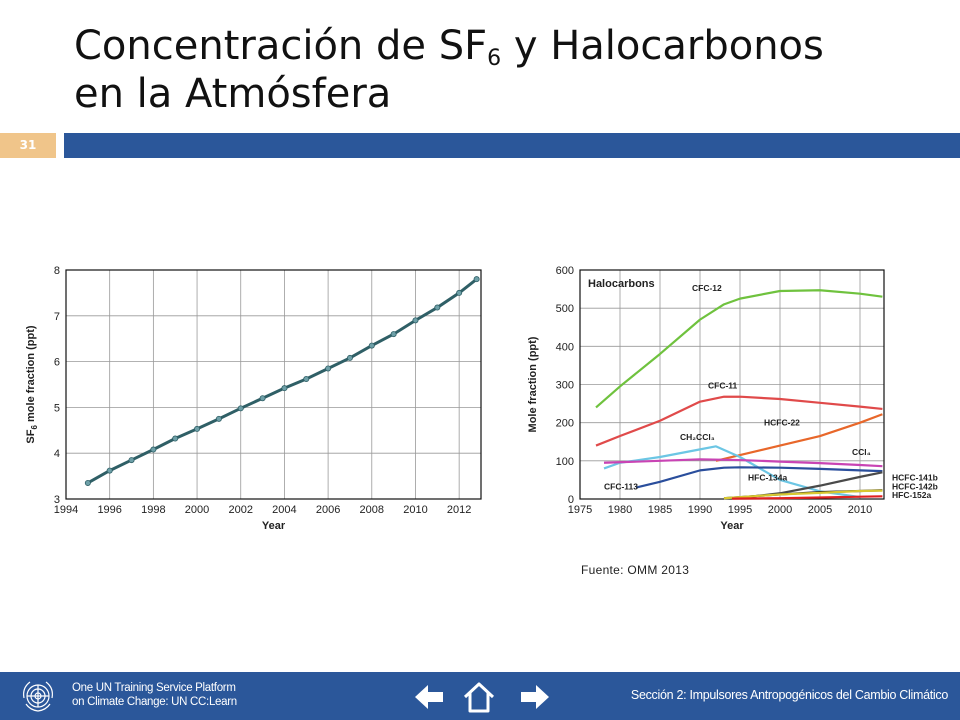 The width and height of the screenshot is (960, 720). What do you see at coordinates (915, 486) in the screenshot?
I see `series-label: HCFC-142b` at bounding box center [915, 486].